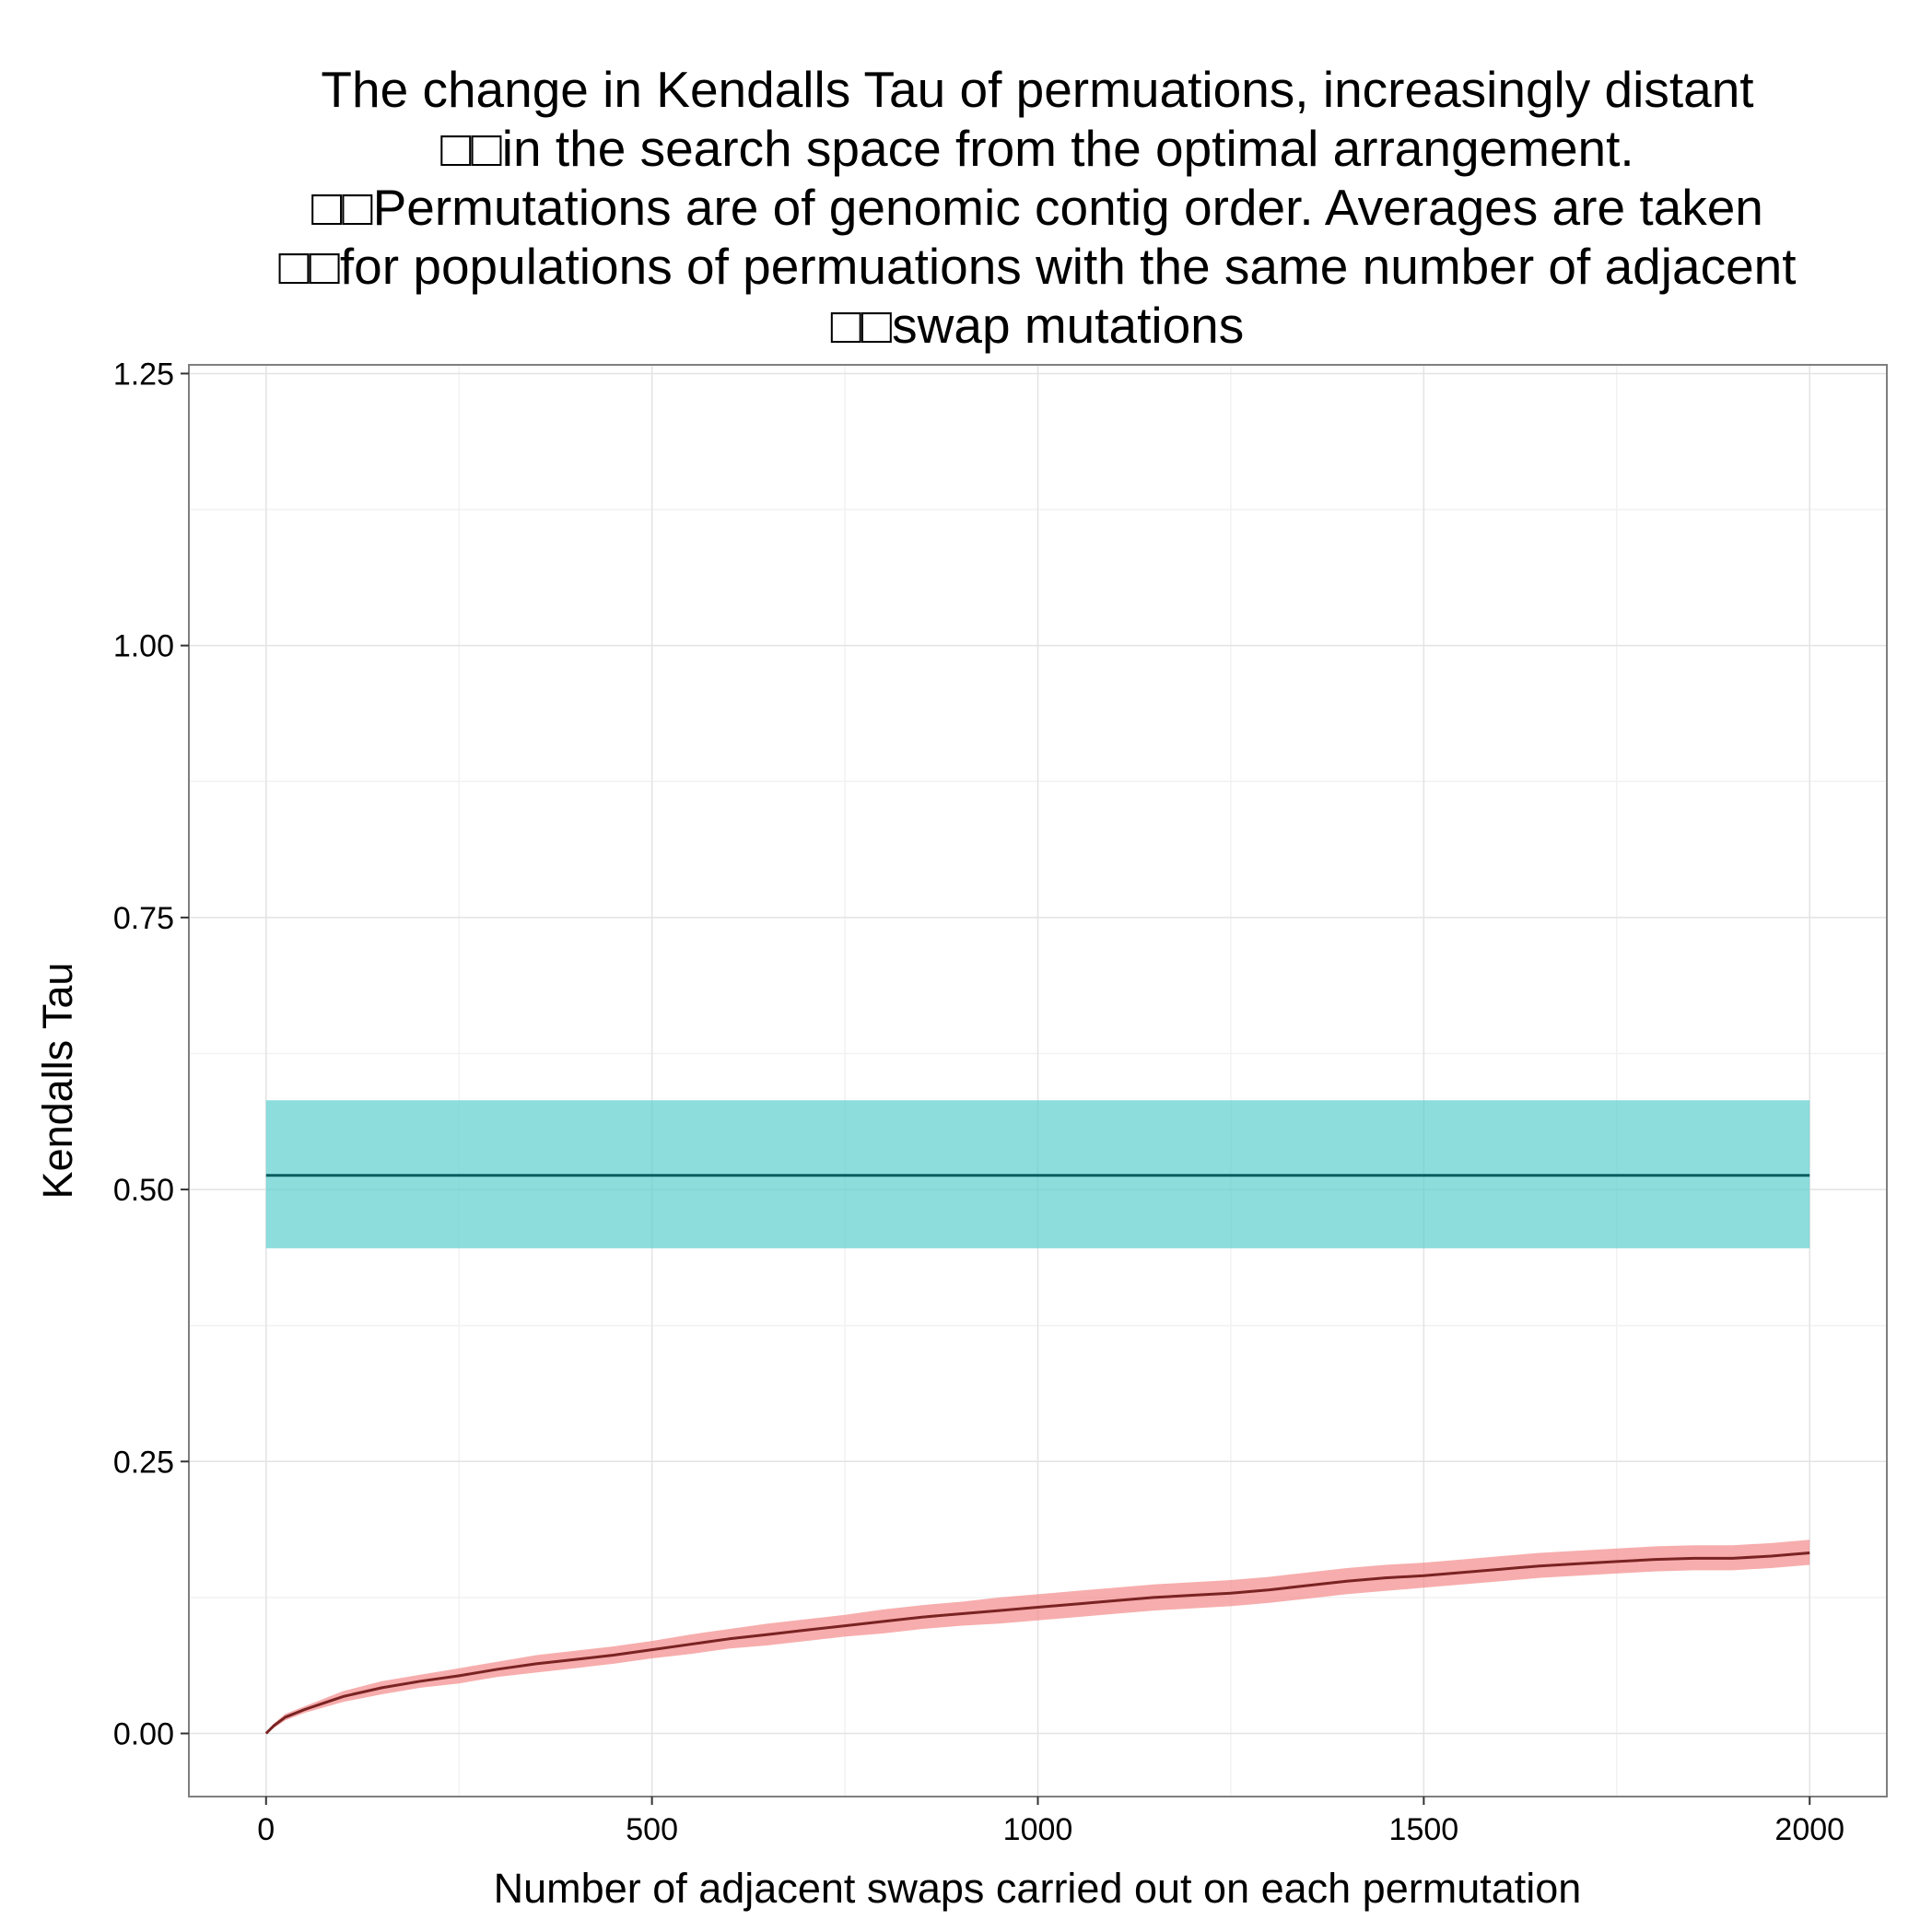  Describe the element at coordinates (1424, 1829) in the screenshot. I see `x-tick-label: 1500` at that location.